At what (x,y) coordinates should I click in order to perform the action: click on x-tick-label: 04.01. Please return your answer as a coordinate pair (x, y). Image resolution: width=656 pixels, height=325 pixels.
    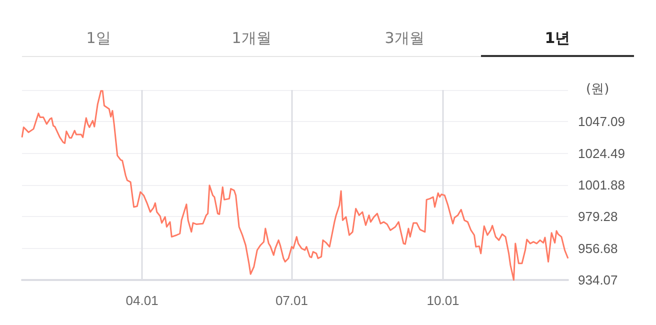
    Looking at the image, I should click on (142, 300).